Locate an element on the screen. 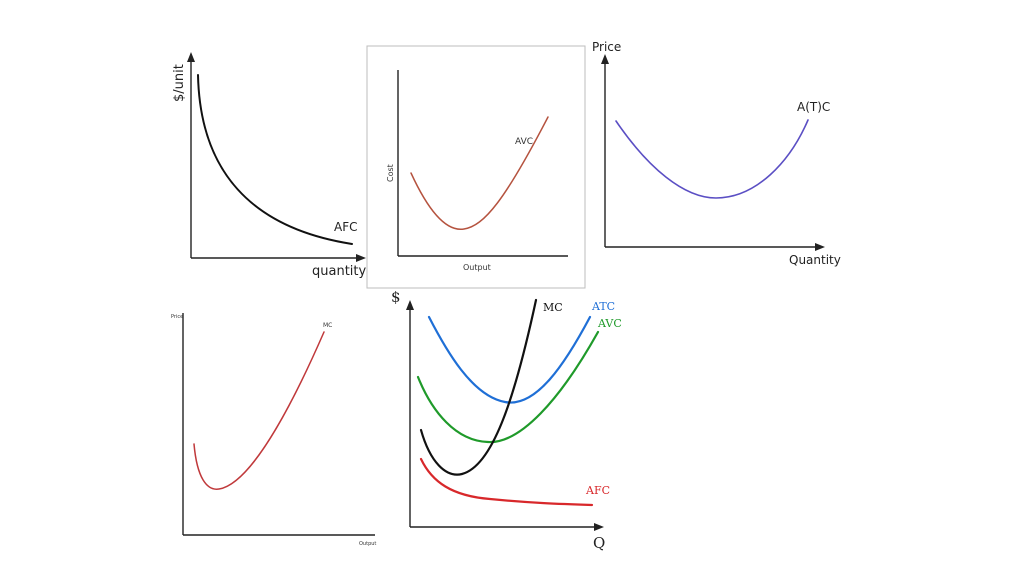 This screenshot has height=576, width=1024. combined-mc-curve is located at coordinates (478, 387).